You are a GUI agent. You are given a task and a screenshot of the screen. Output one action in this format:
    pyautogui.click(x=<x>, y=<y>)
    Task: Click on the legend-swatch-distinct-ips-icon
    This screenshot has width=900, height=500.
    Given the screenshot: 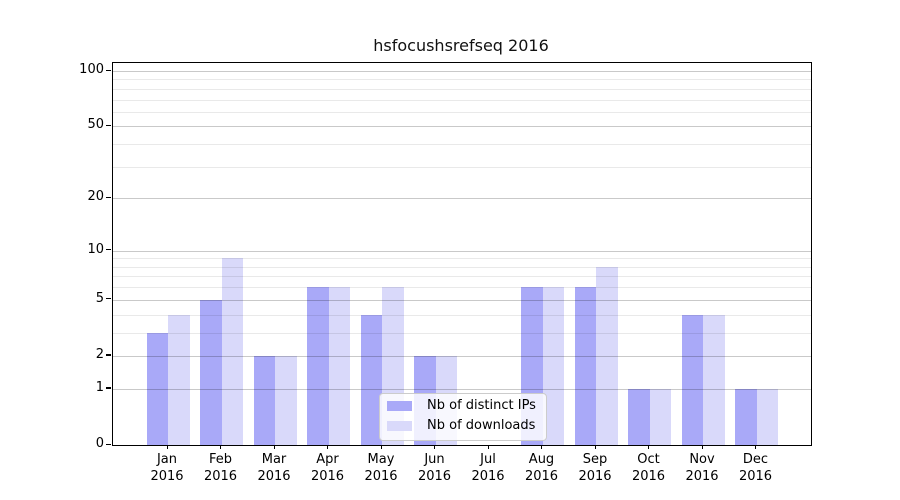 What is the action you would take?
    pyautogui.click(x=399, y=406)
    